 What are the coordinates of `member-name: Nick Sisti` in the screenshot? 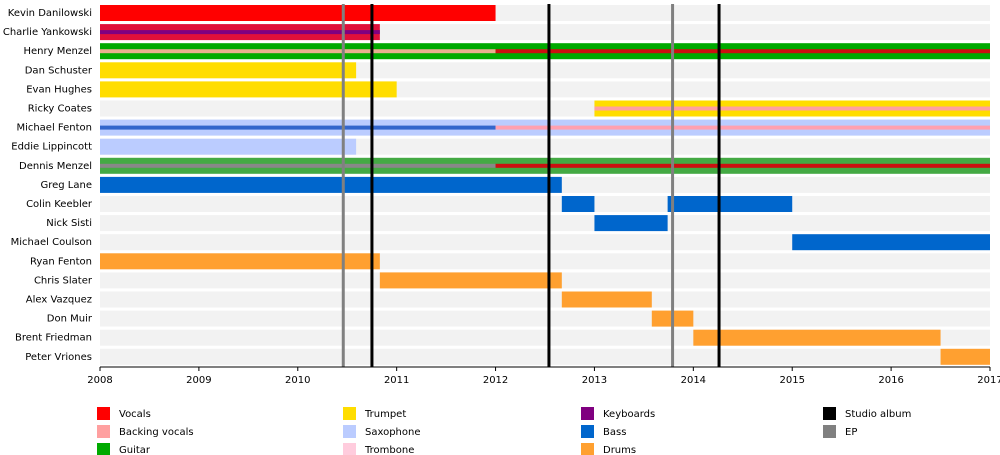 It's located at (69, 223).